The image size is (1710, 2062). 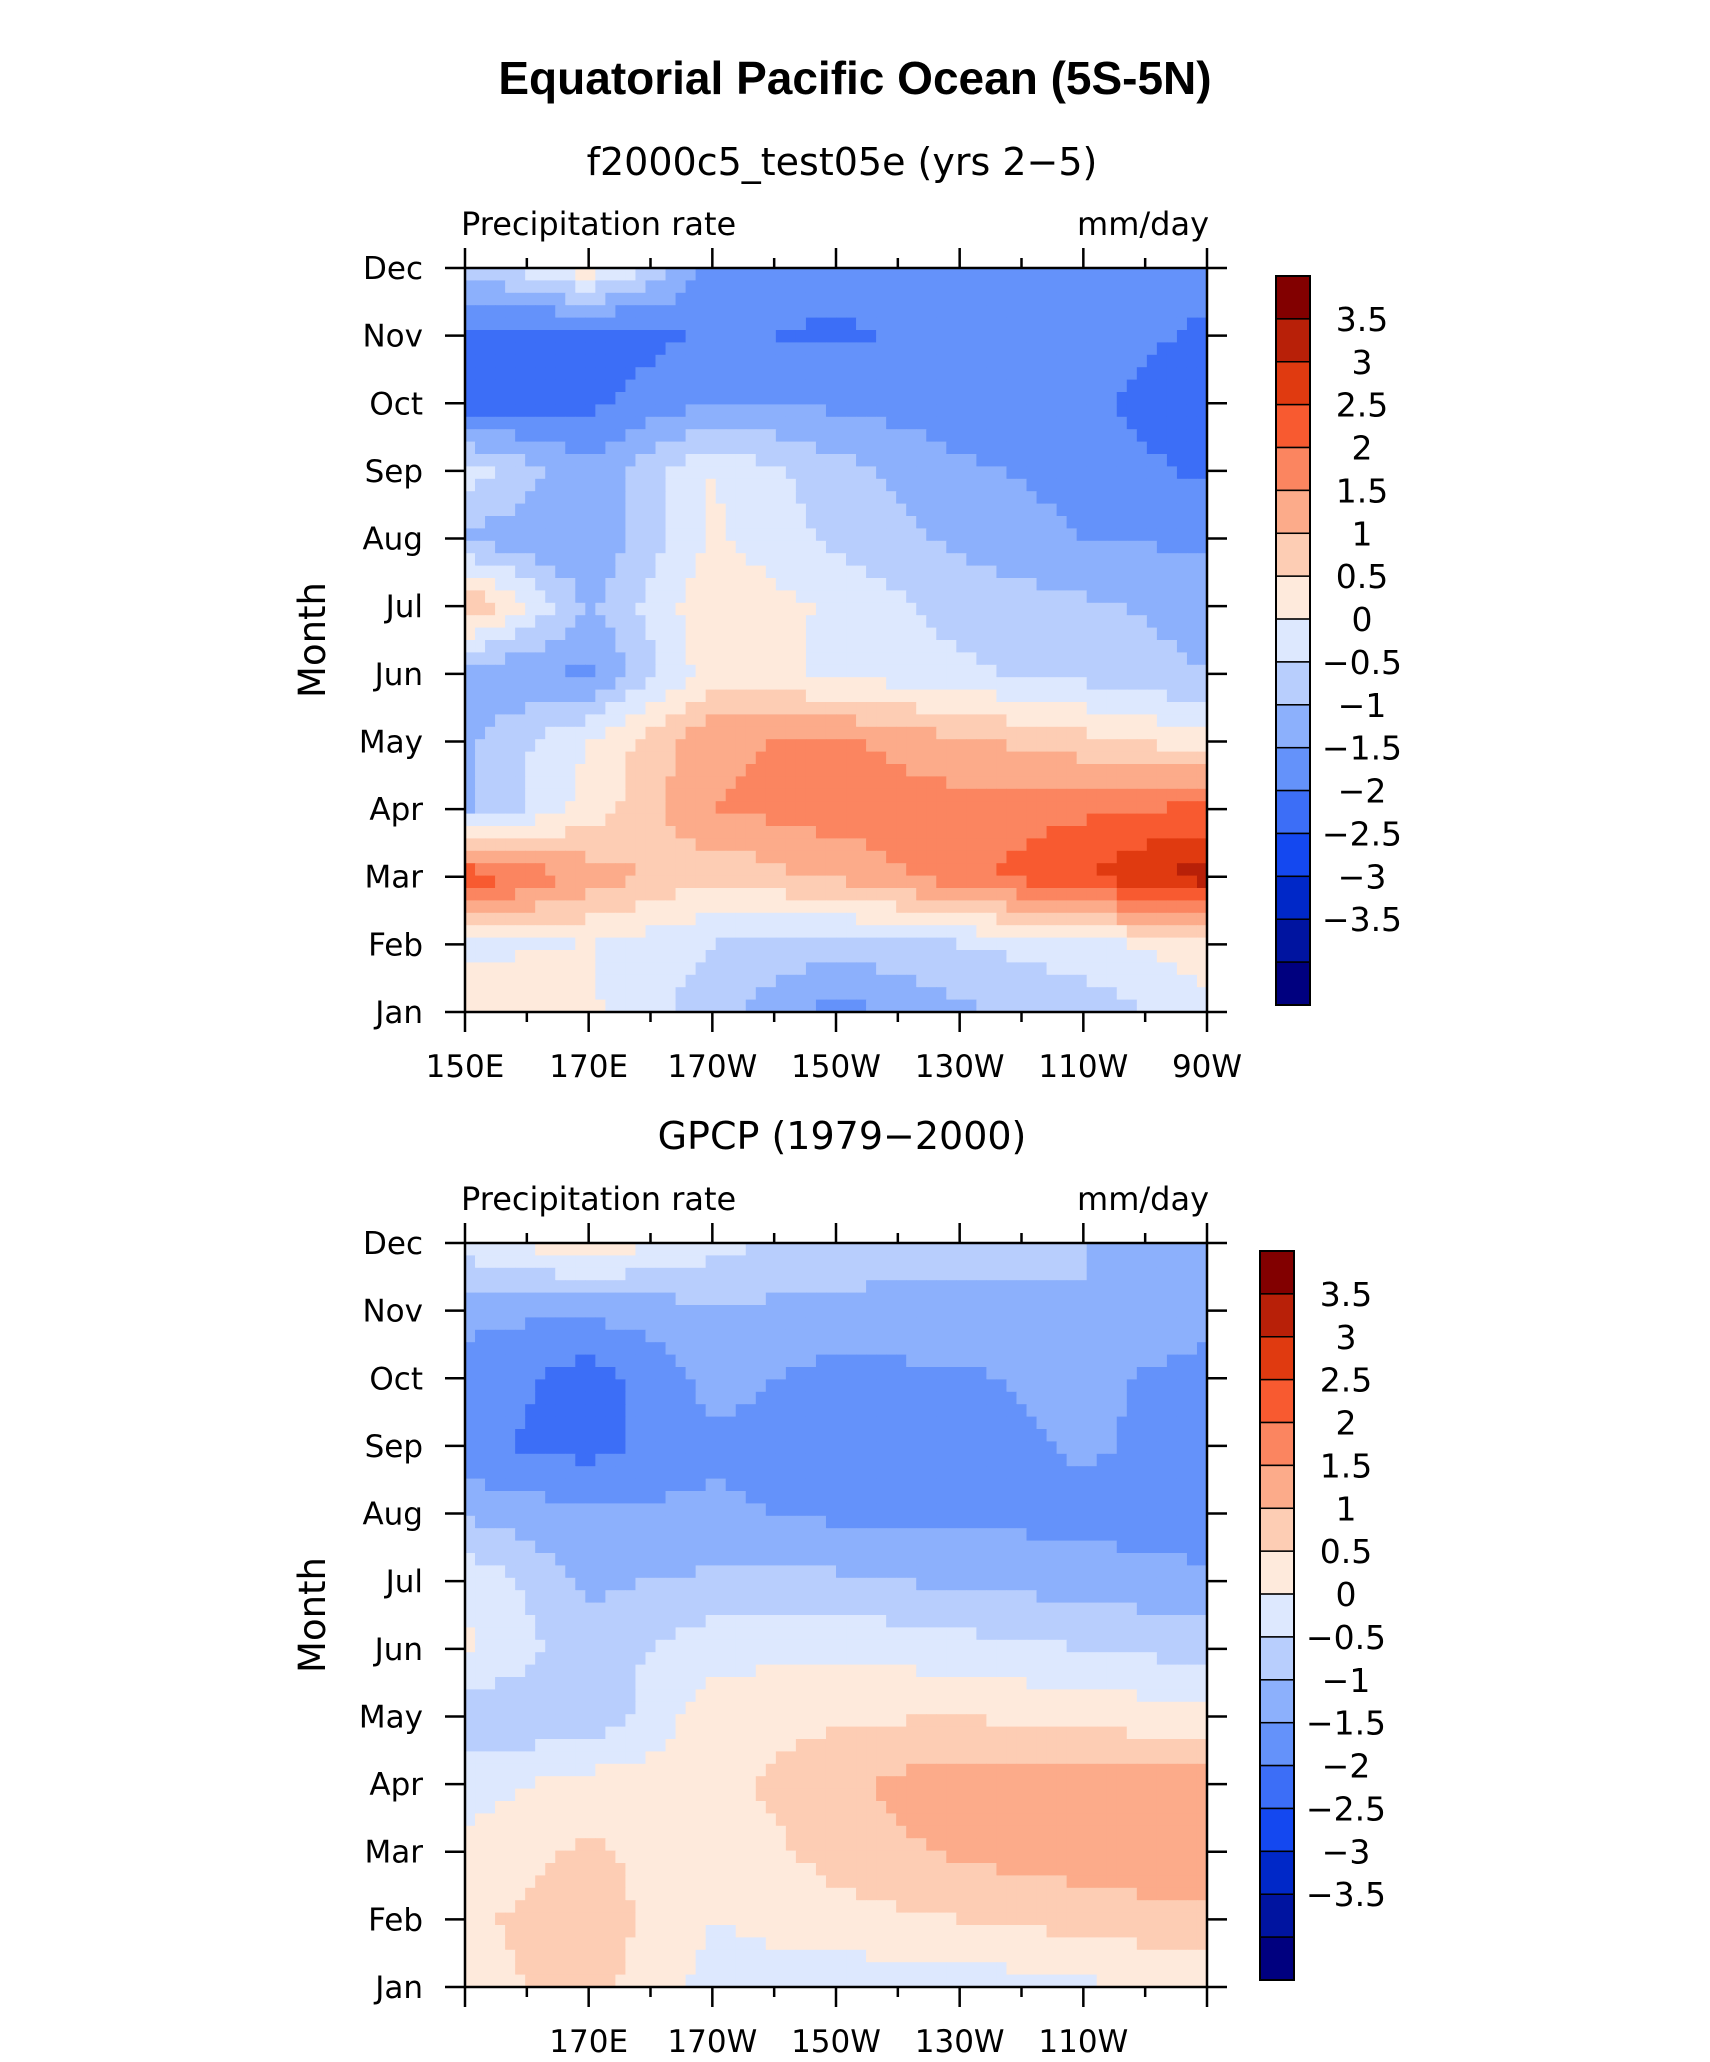 What do you see at coordinates (395, 945) in the screenshot?
I see `y-tick-label: Feb` at bounding box center [395, 945].